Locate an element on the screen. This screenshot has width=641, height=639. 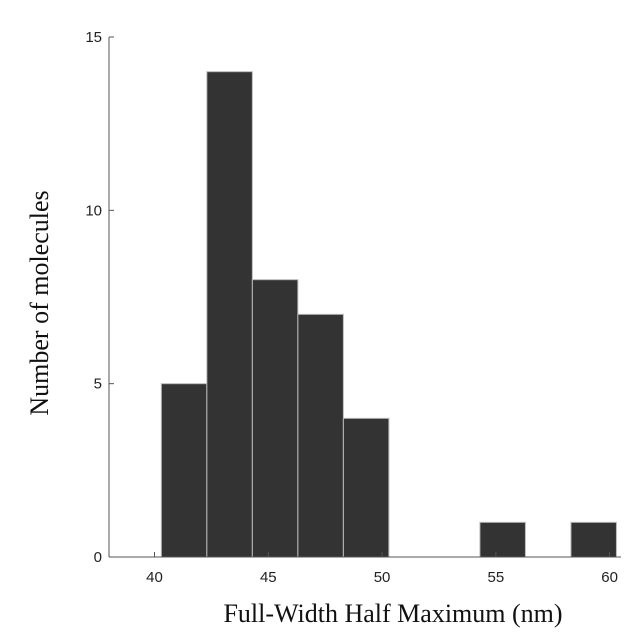
y-axis-title: Number of molecules is located at coordinates (39, 302).